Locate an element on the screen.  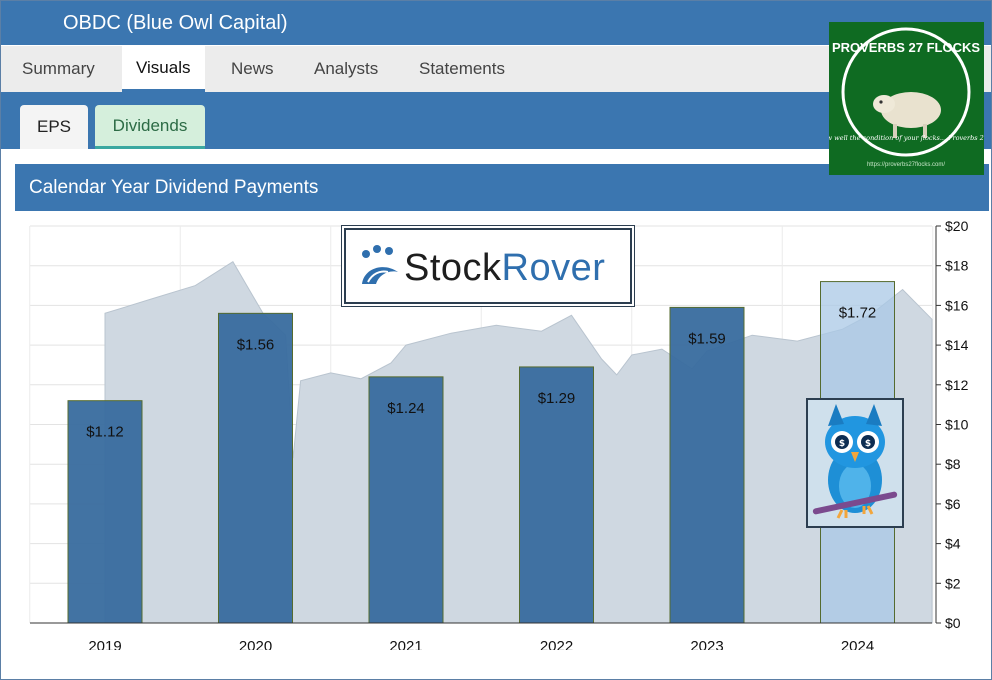
y-tick-label: $20 is located at coordinates (957, 226).